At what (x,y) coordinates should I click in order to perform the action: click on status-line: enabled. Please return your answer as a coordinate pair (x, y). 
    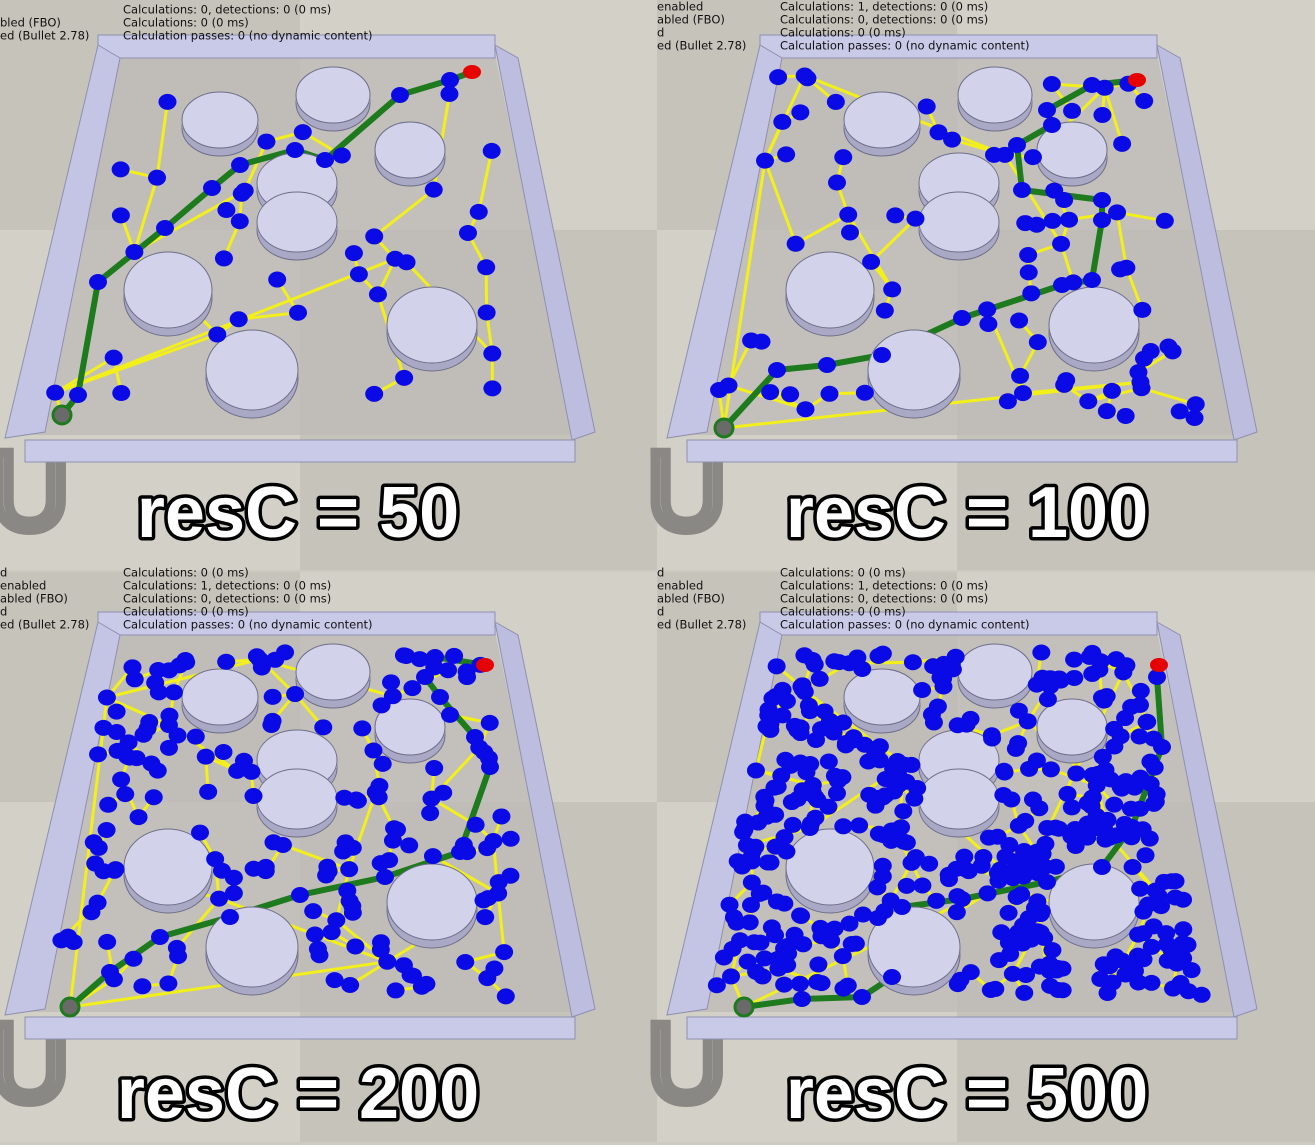
    Looking at the image, I should click on (23, 586).